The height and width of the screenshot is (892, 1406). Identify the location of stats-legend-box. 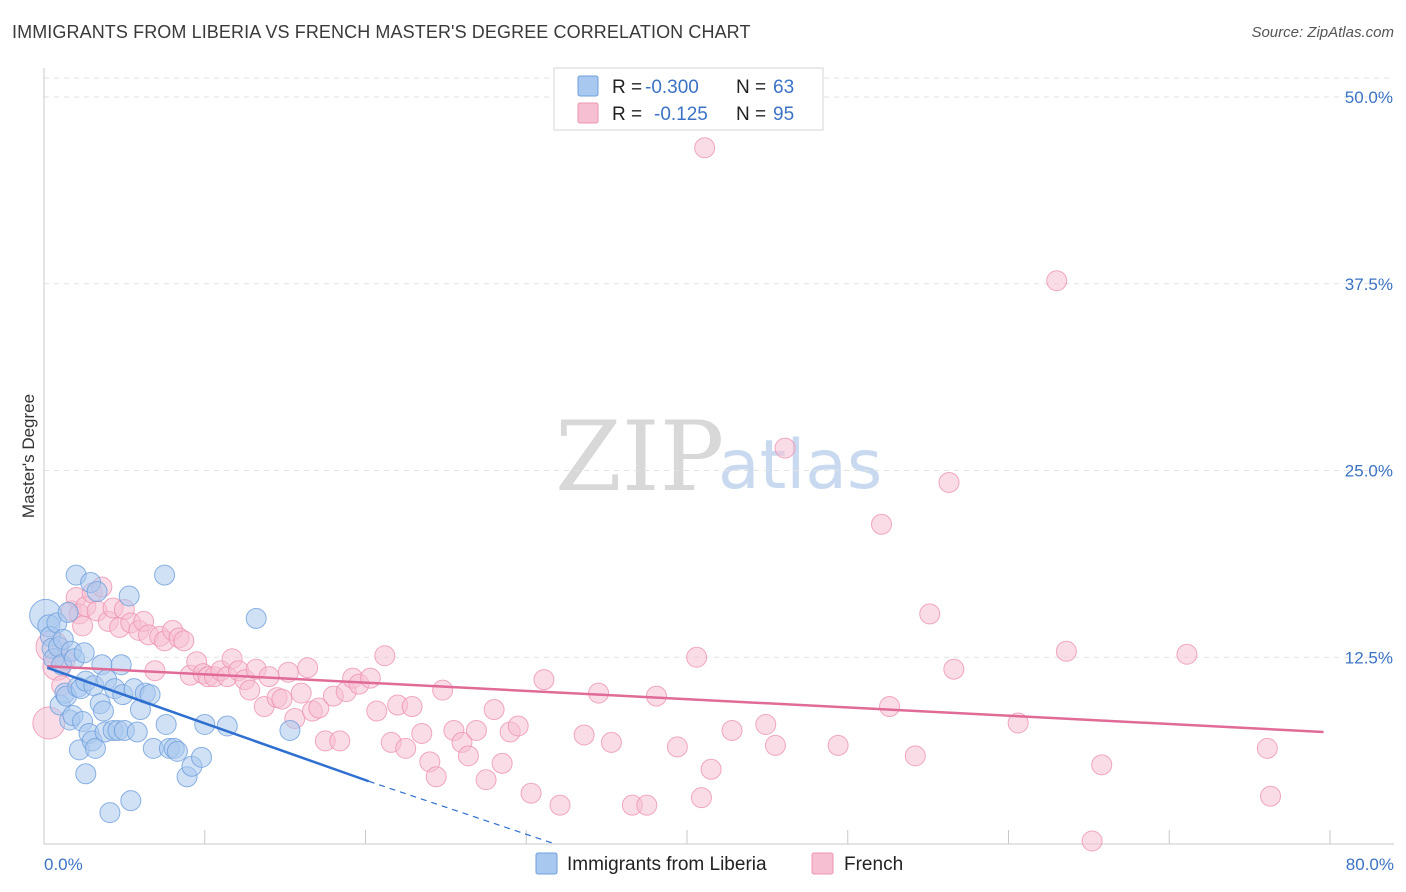
(688, 99).